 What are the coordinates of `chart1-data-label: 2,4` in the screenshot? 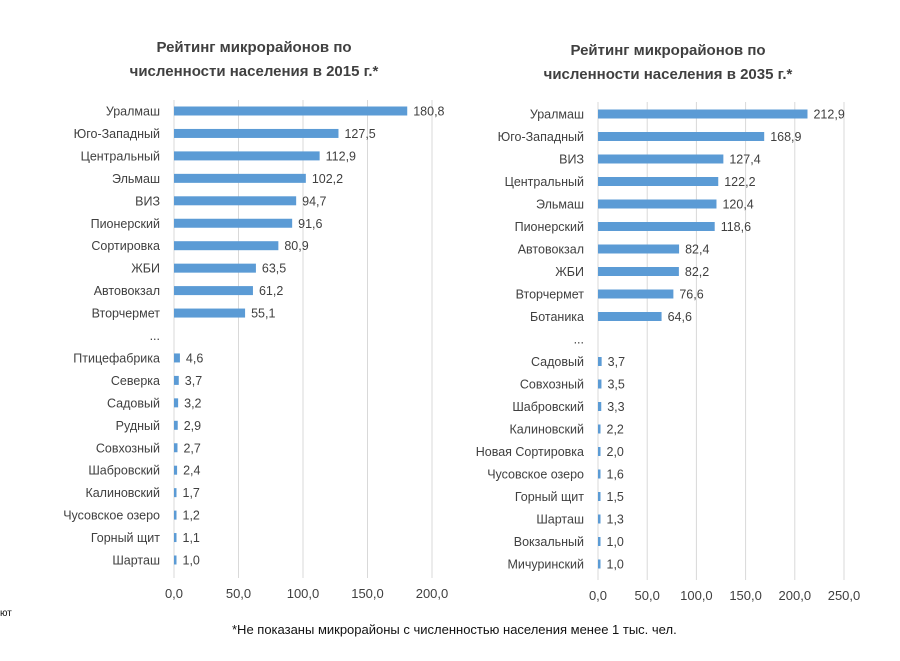 It's located at (191, 471).